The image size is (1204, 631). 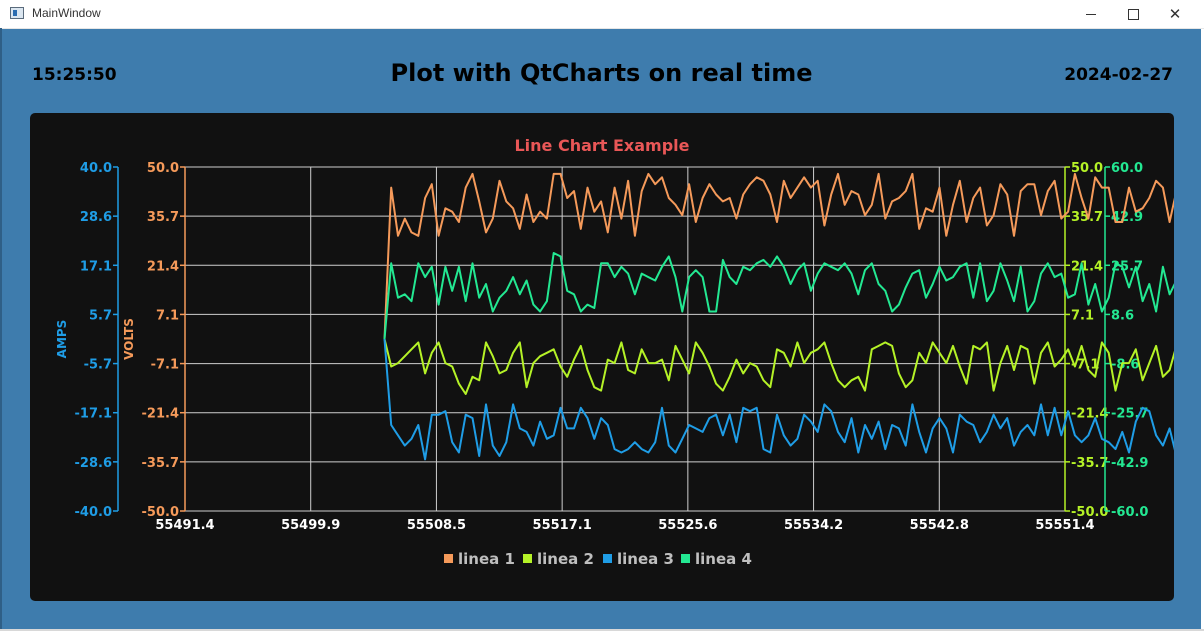 What do you see at coordinates (723, 559) in the screenshot?
I see `legend-label: linea 4` at bounding box center [723, 559].